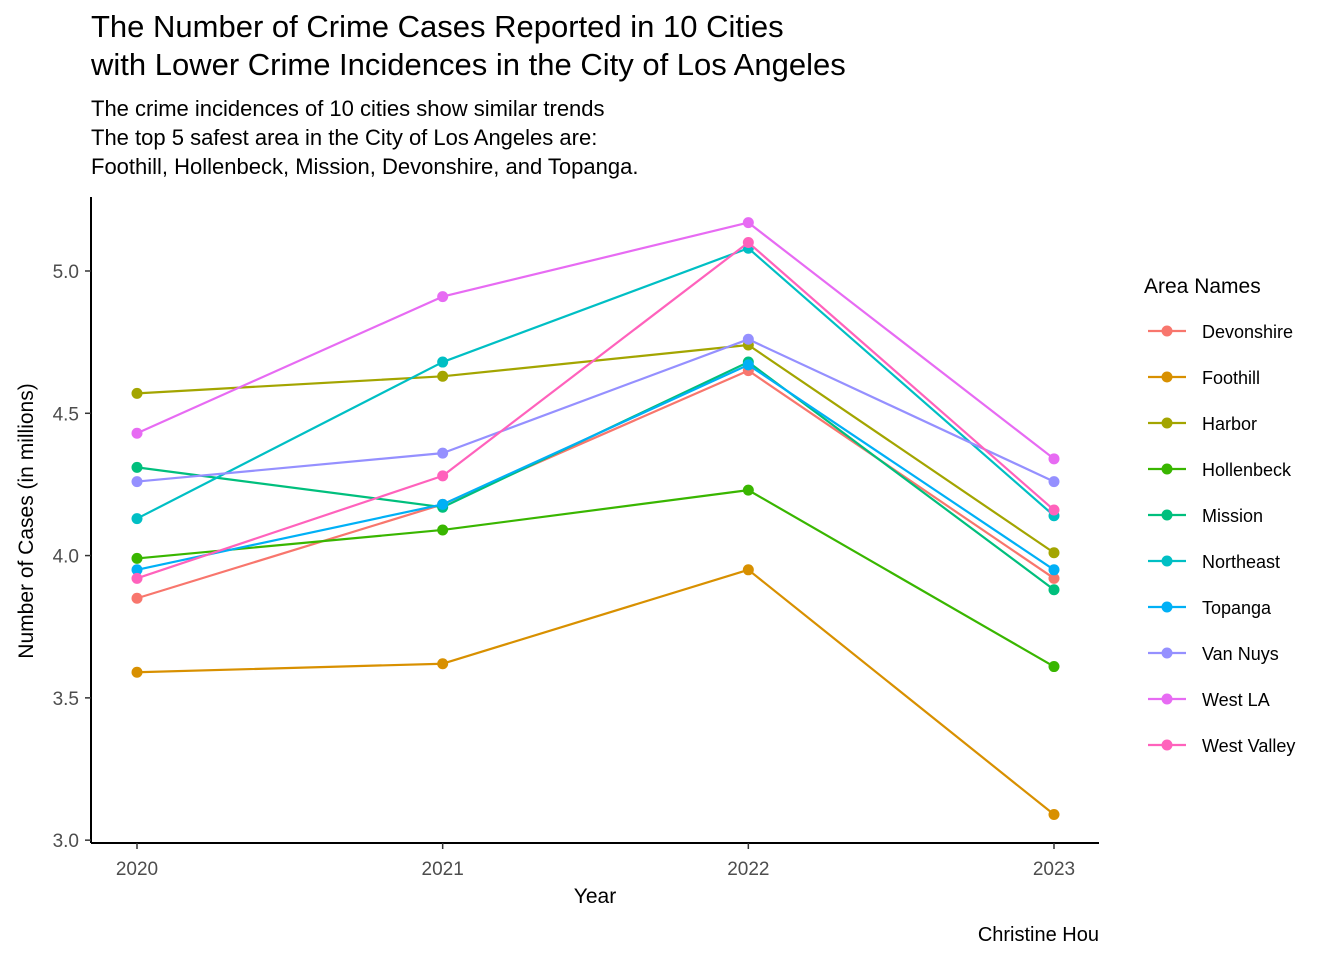 This screenshot has height=960, width=1344. I want to click on data-point-mission, so click(1054, 590).